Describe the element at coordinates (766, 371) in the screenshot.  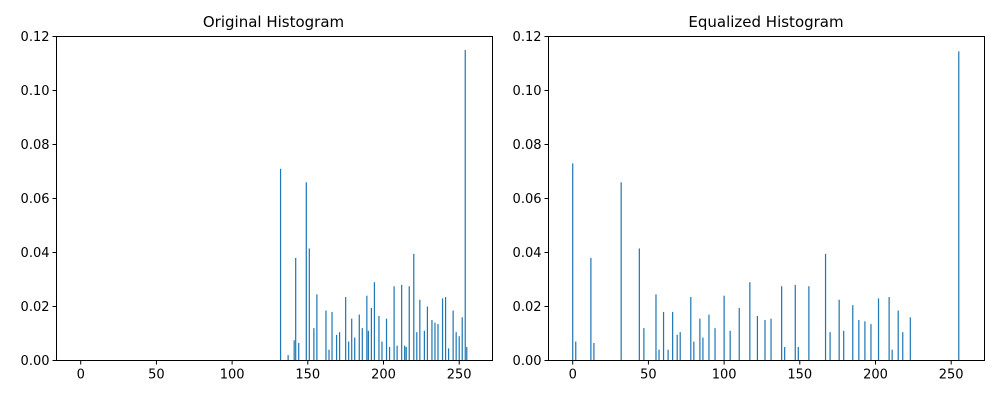
I see `x-axis-ticks-equalized: 0 50 100 150 200 250` at that location.